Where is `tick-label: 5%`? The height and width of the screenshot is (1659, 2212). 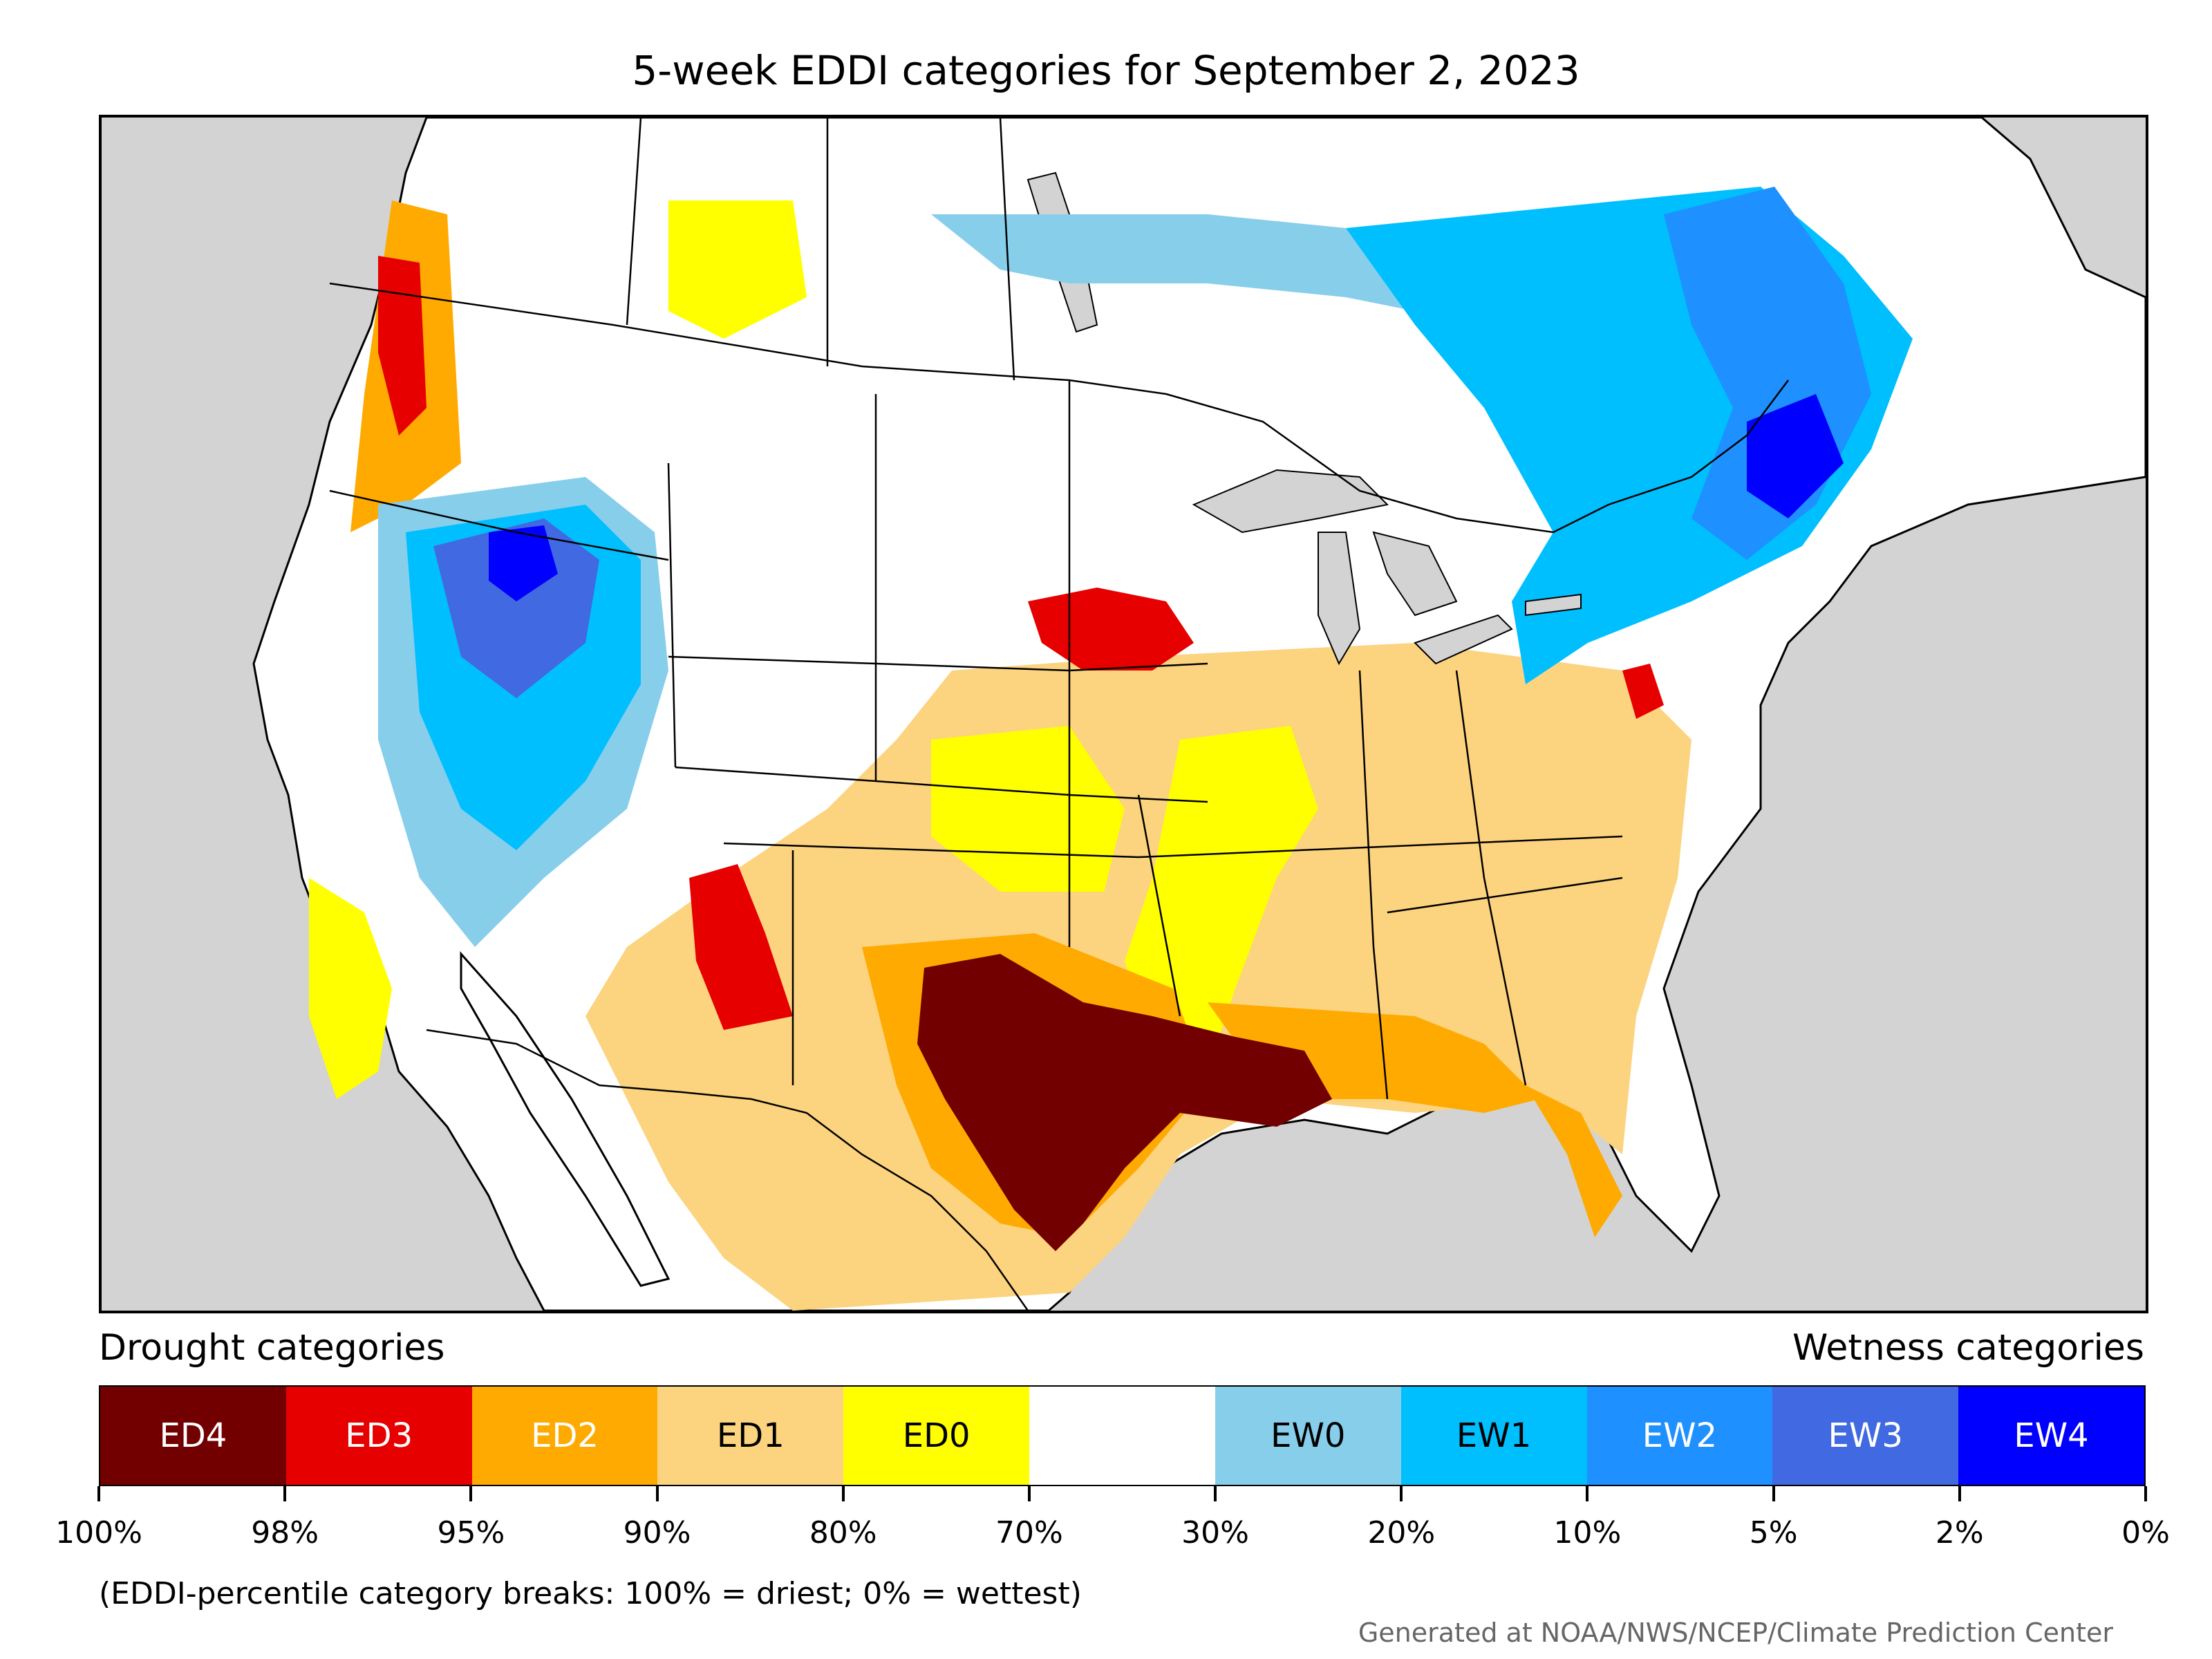 tick-label: 5% is located at coordinates (1774, 1532).